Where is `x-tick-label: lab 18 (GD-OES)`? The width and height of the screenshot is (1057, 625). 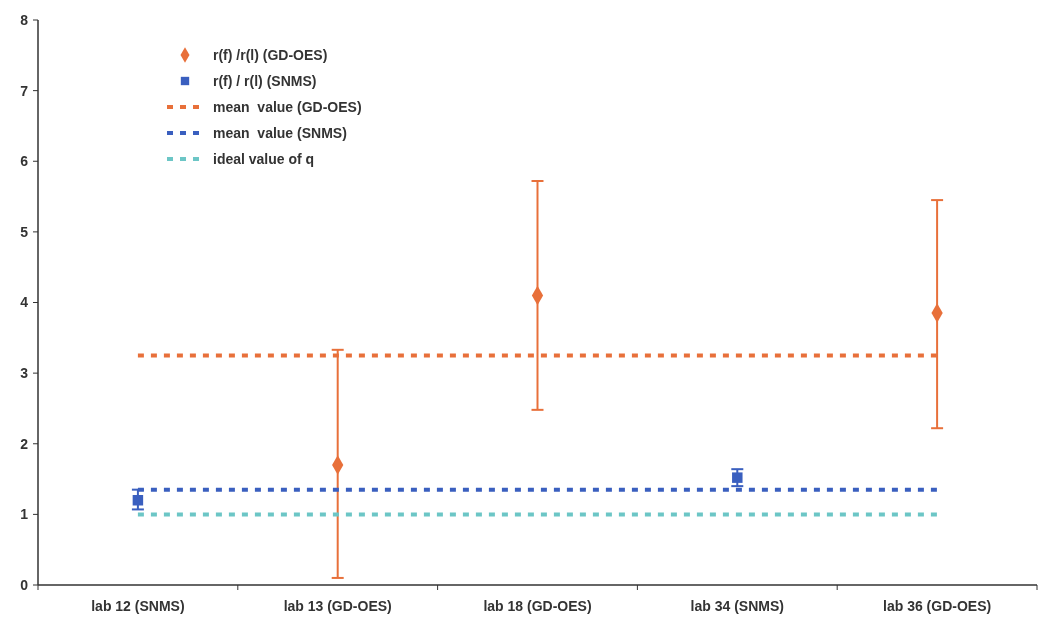 x-tick-label: lab 18 (GD-OES) is located at coordinates (537, 606).